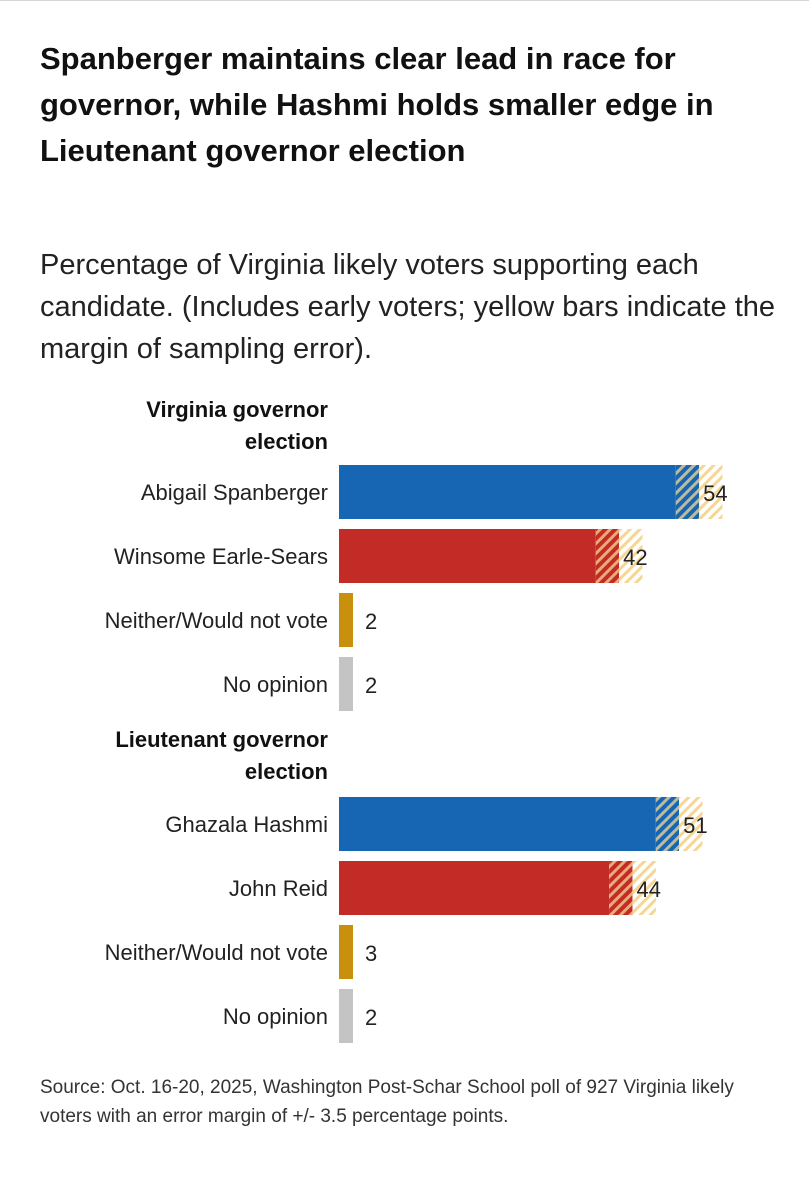  I want to click on value-label: 44, so click(648, 889).